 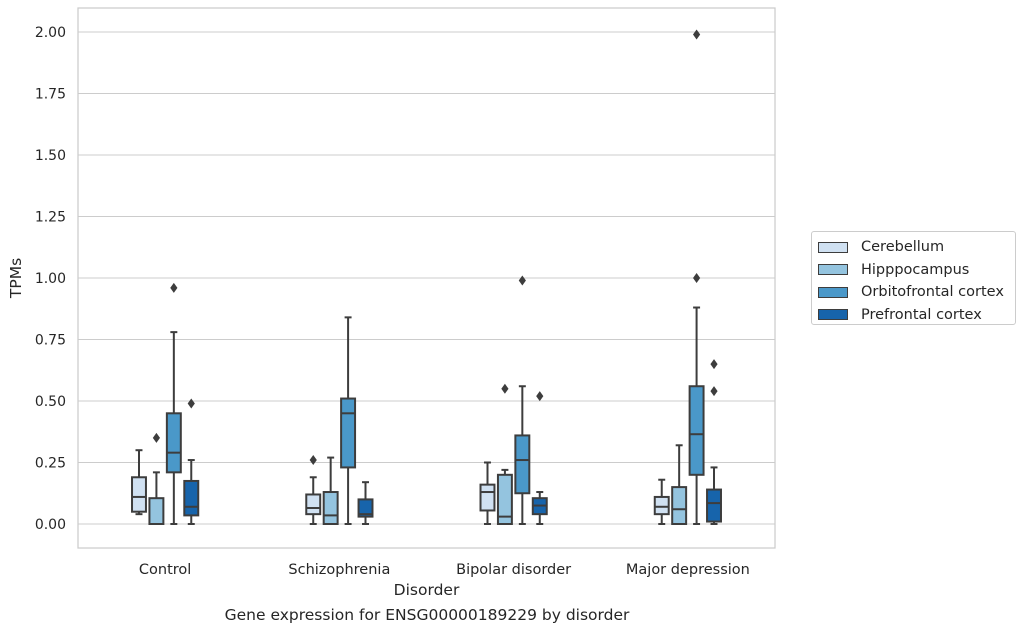 I want to click on legend-label-cerebellum: Cerebellum, so click(x=903, y=247).